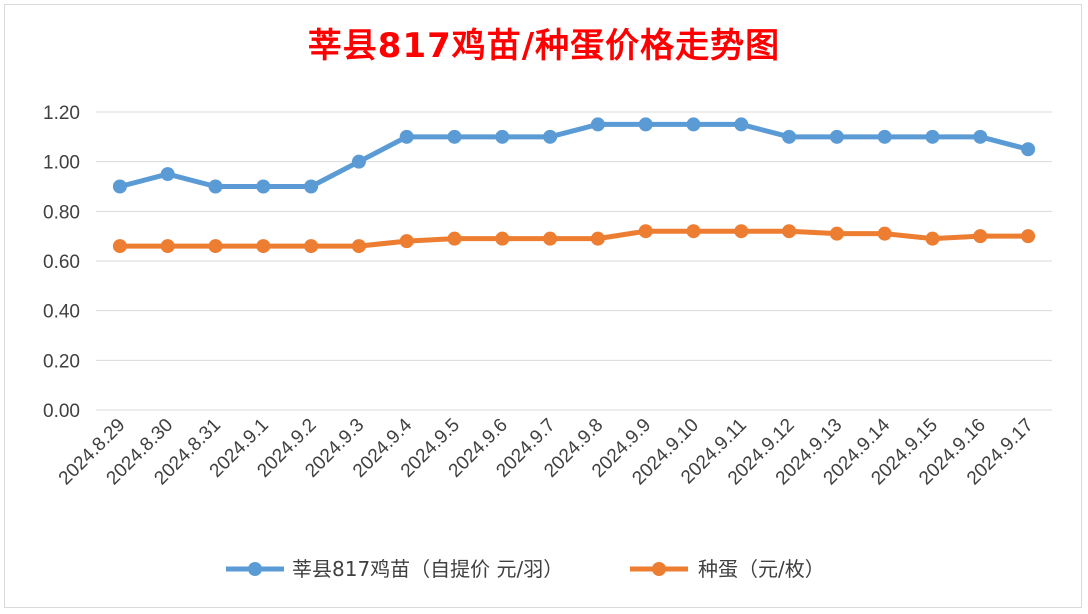  What do you see at coordinates (61, 163) in the screenshot?
I see `y-tick-label: 1.00` at bounding box center [61, 163].